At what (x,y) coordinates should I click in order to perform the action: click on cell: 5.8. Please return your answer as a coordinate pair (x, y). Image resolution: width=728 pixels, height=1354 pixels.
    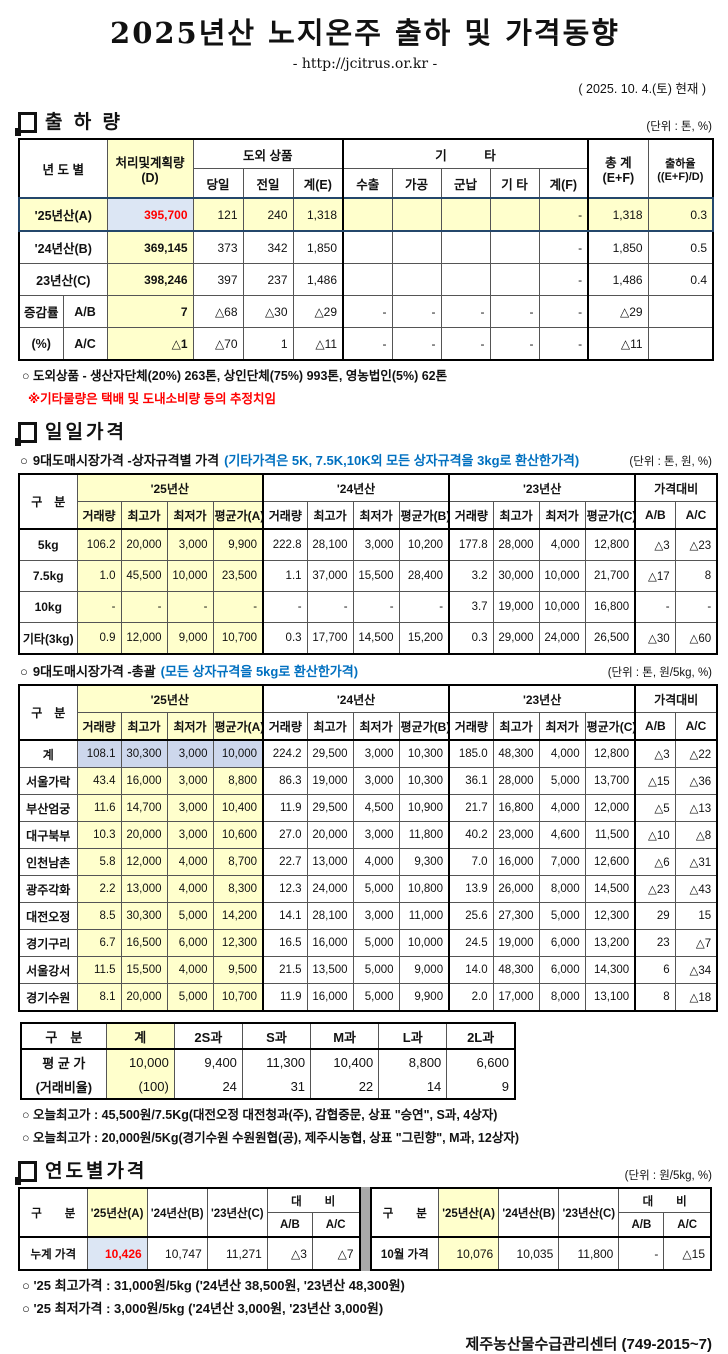
    Looking at the image, I should click on (99, 862).